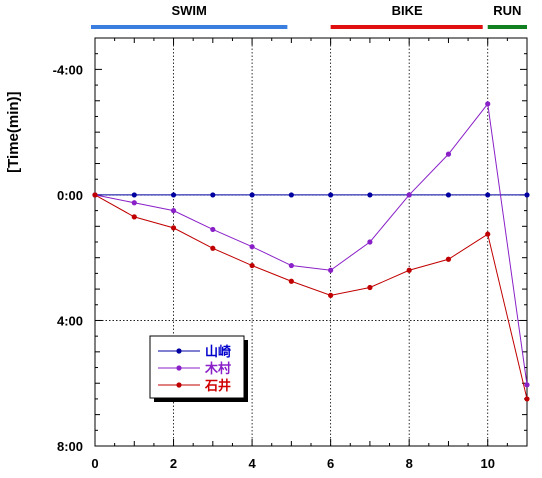 The image size is (542, 478). Describe the element at coordinates (173, 463) in the screenshot. I see `x-tick-label: 2` at that location.